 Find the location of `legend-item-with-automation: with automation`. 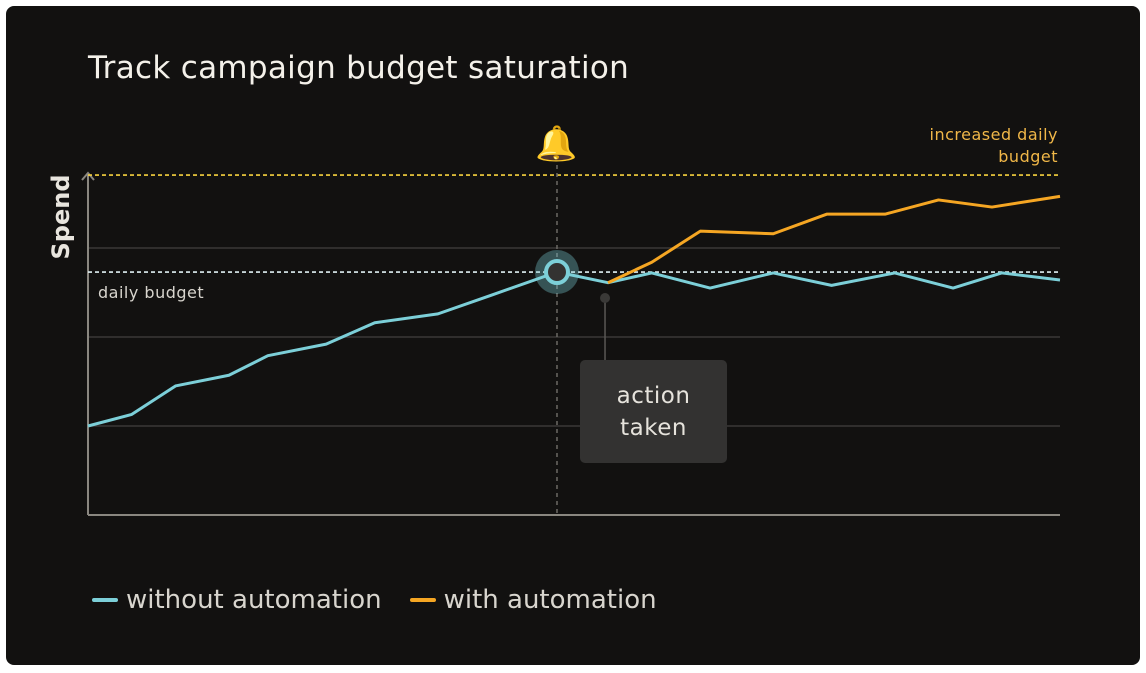

legend-item-with-automation: with automation is located at coordinates (533, 600).